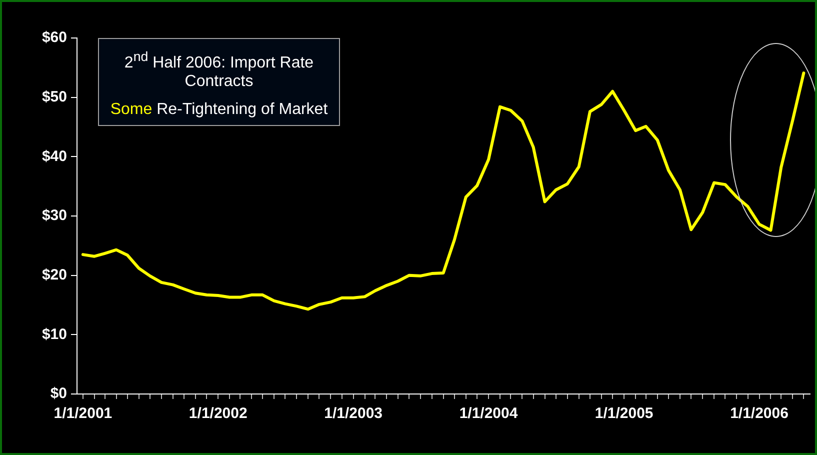 This screenshot has width=817, height=455. I want to click on y-tick-label: $40, so click(54, 156).